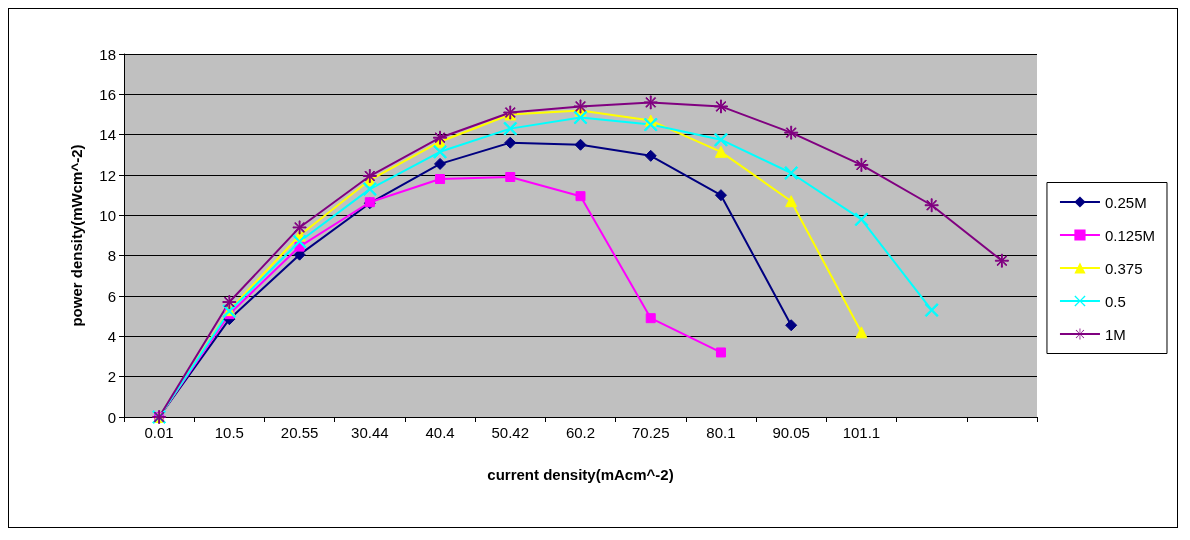 The height and width of the screenshot is (540, 1190). I want to click on y-tick-label: 6, so click(111, 296).